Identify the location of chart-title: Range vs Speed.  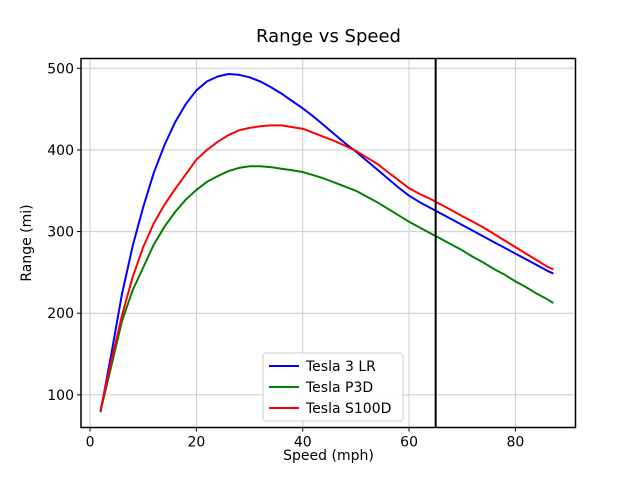
(328, 36).